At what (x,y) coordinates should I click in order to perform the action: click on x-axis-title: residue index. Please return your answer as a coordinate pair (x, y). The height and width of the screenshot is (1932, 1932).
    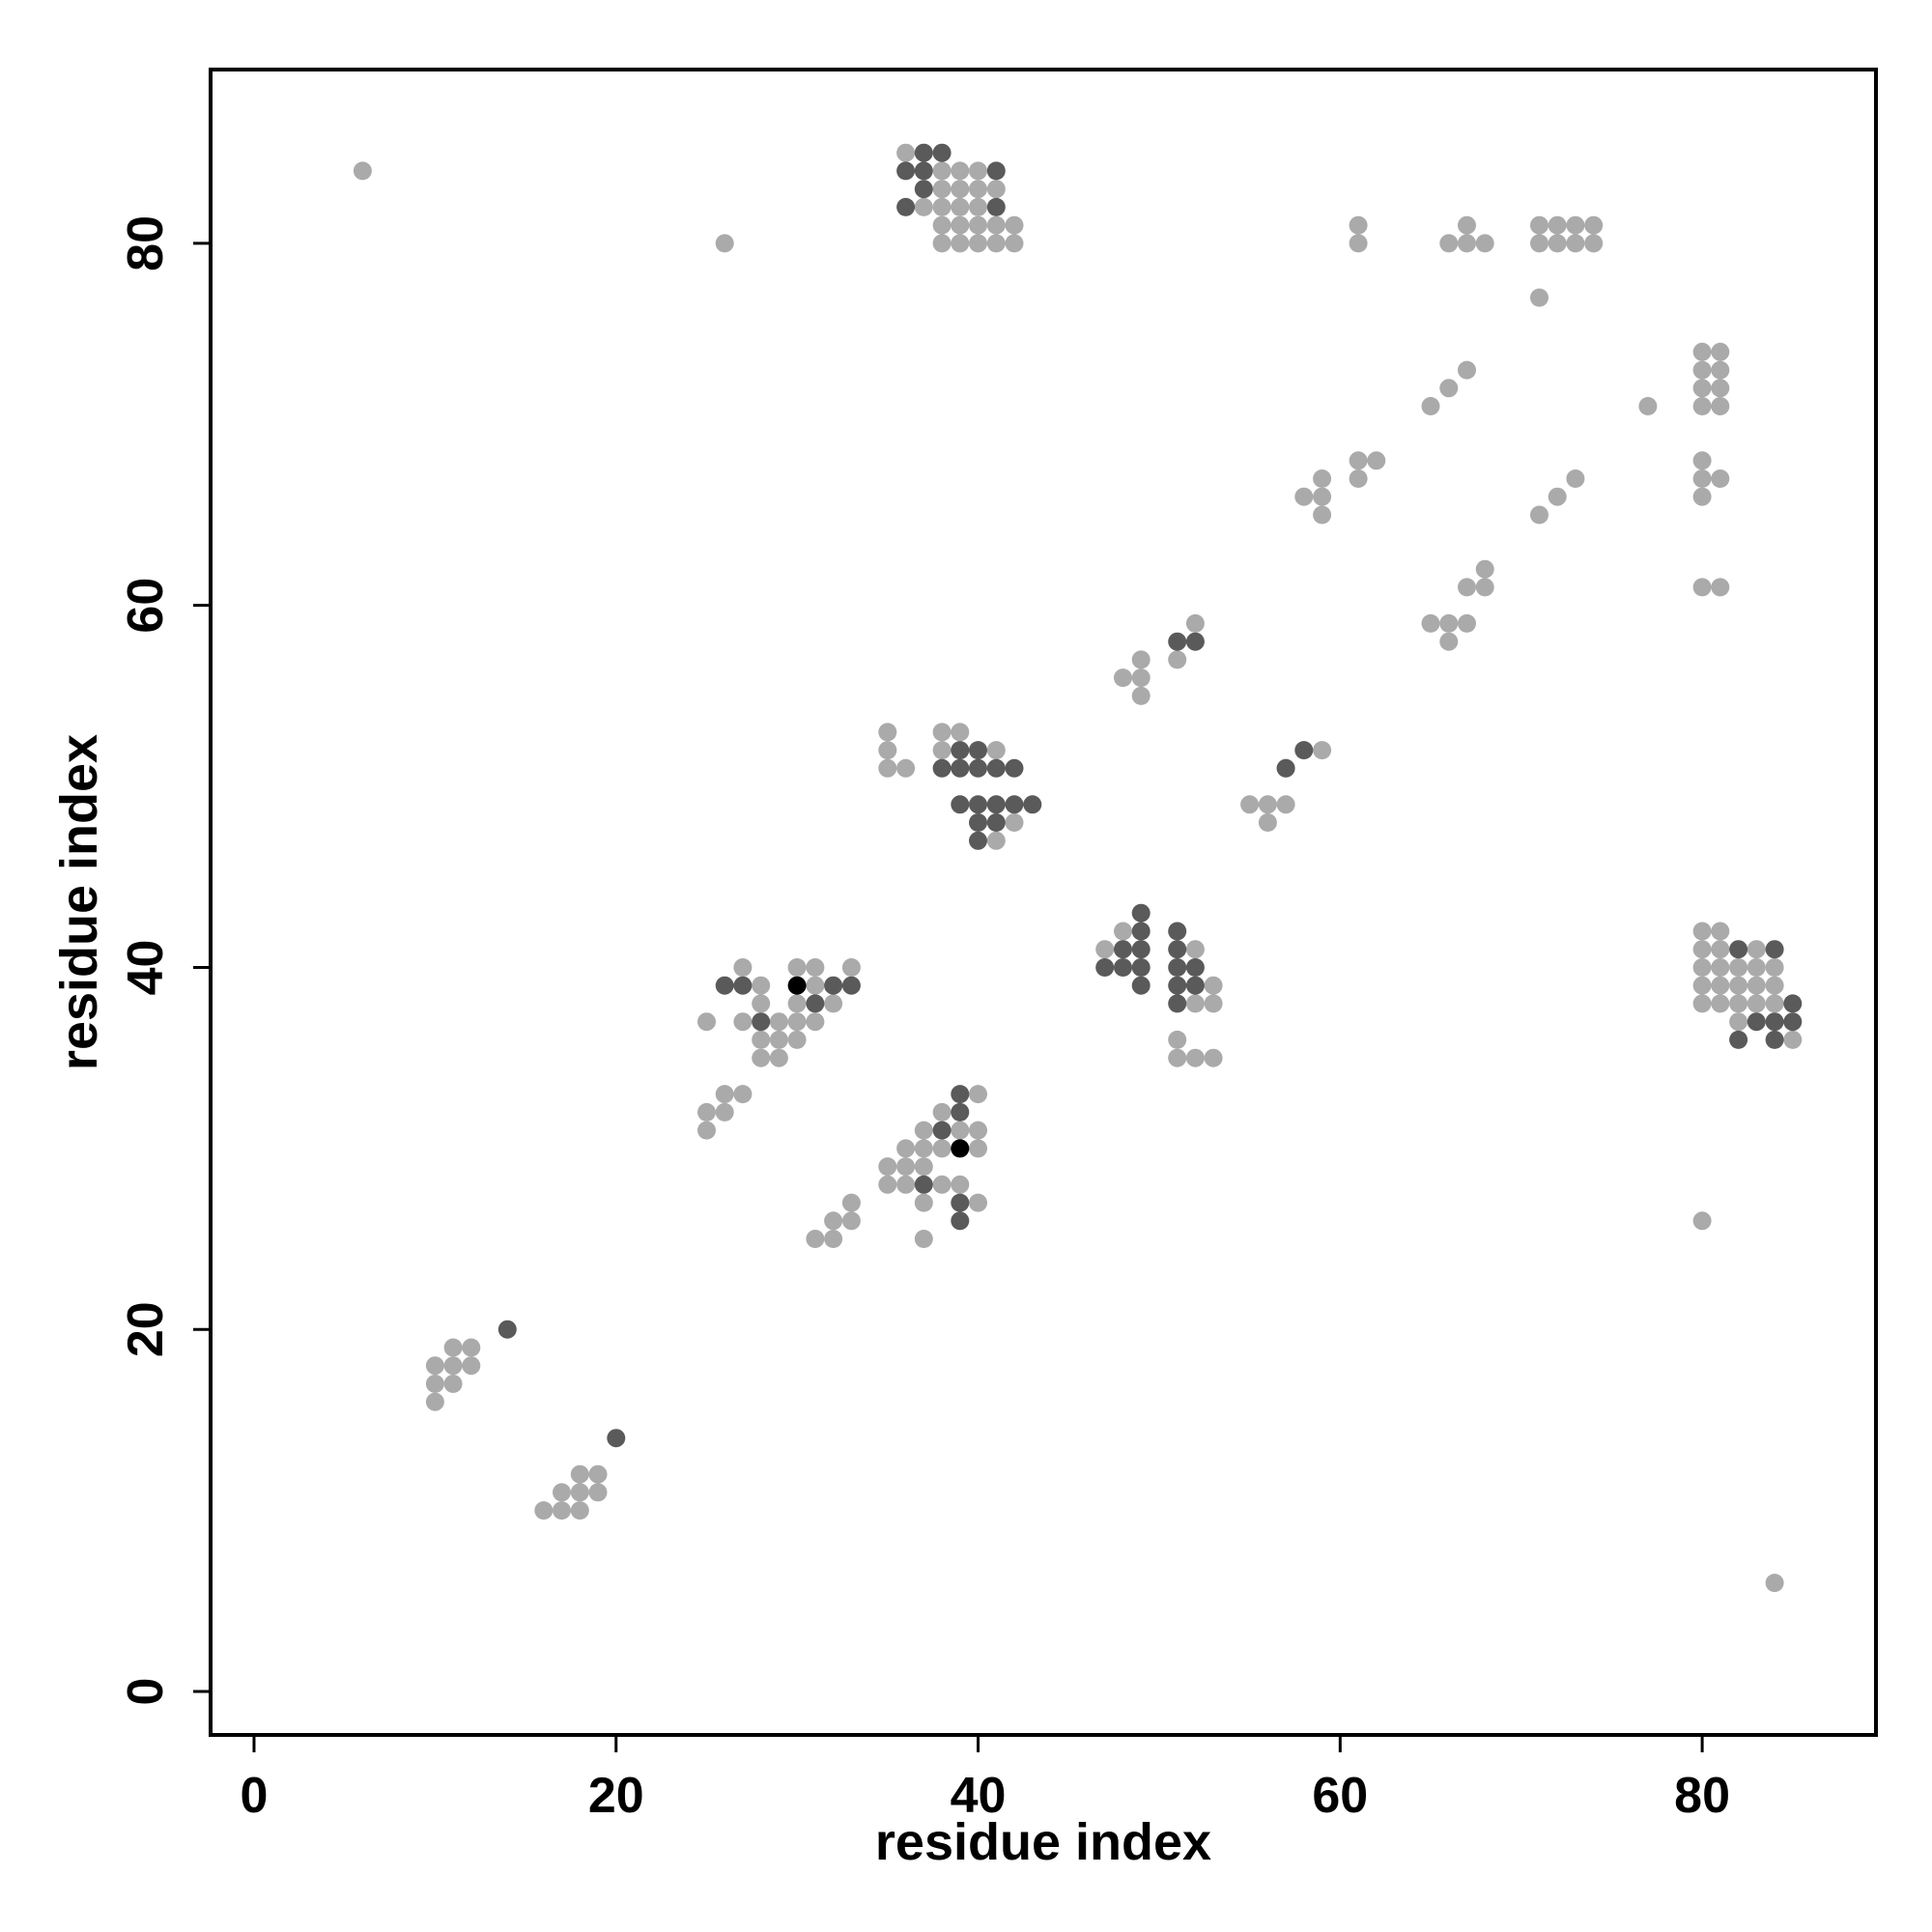
    Looking at the image, I should click on (1043, 1842).